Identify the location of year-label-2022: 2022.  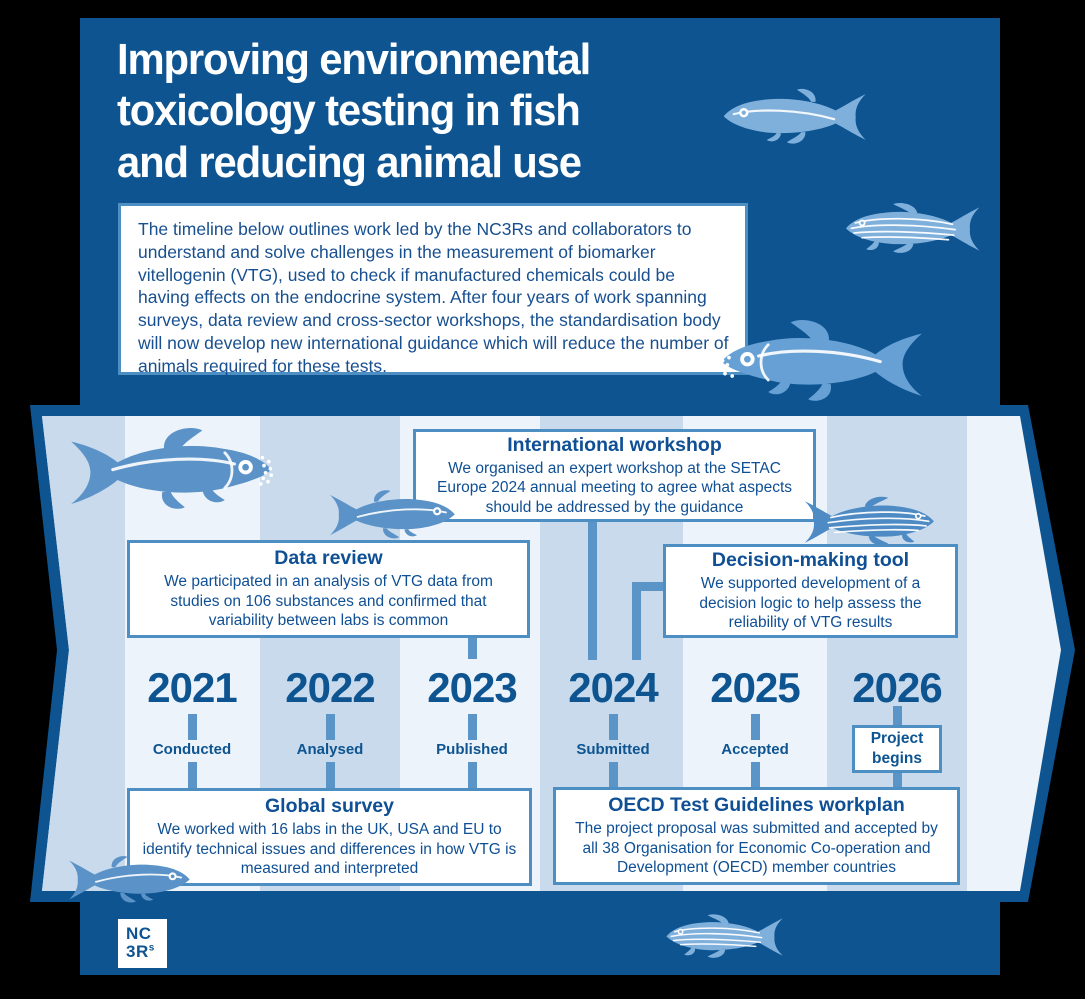
(330, 687).